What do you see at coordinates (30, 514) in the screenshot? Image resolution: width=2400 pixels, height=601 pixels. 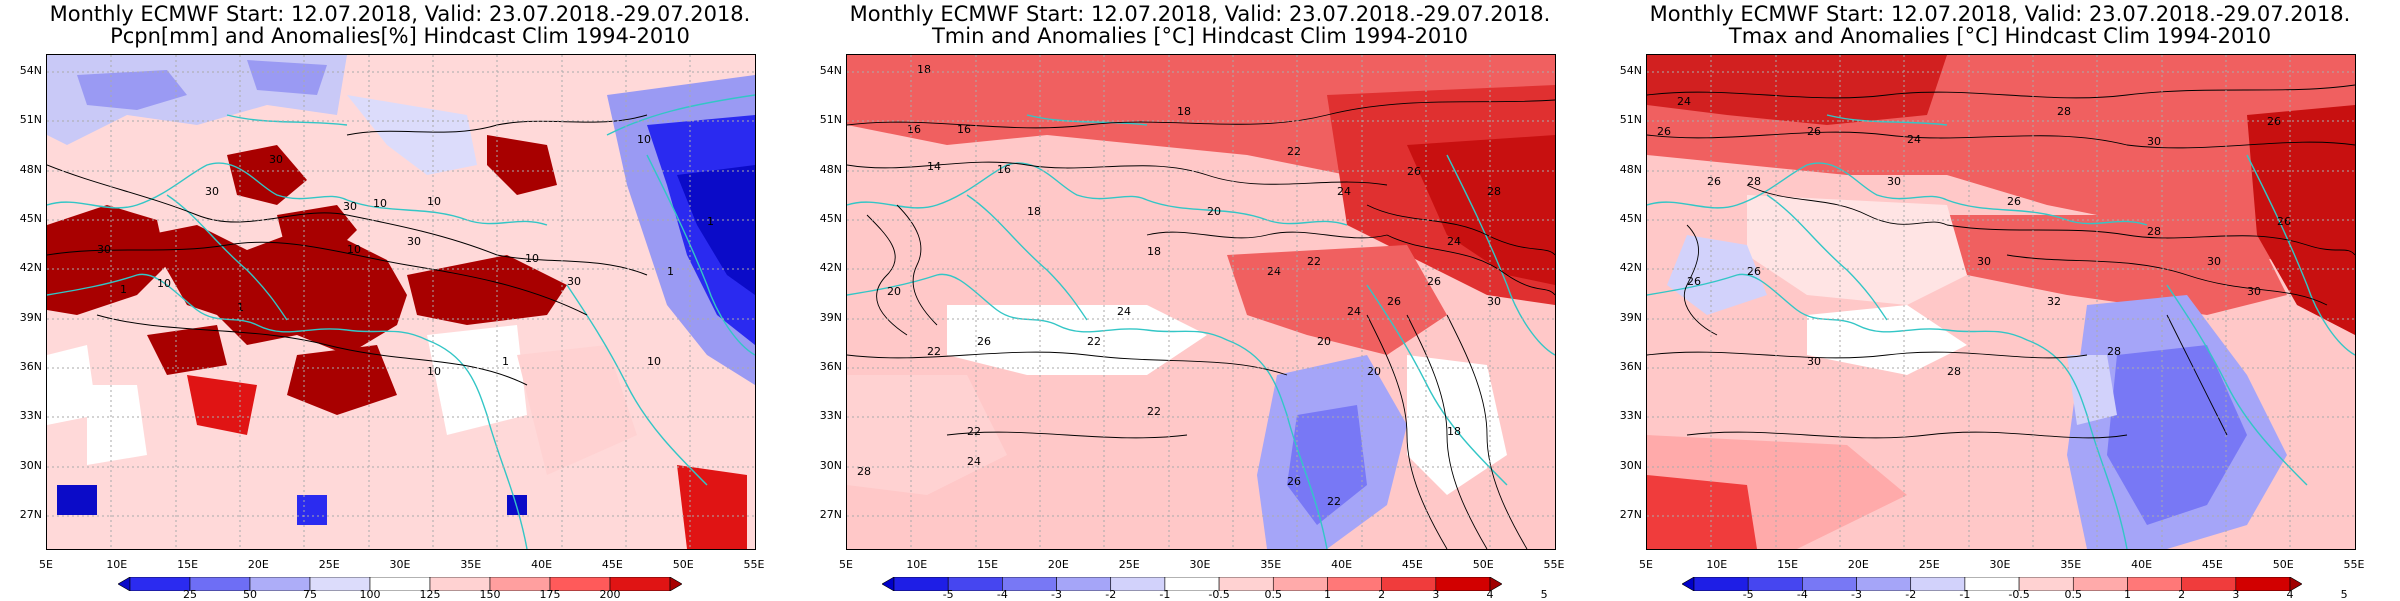 I see `lat-label: 27N` at bounding box center [30, 514].